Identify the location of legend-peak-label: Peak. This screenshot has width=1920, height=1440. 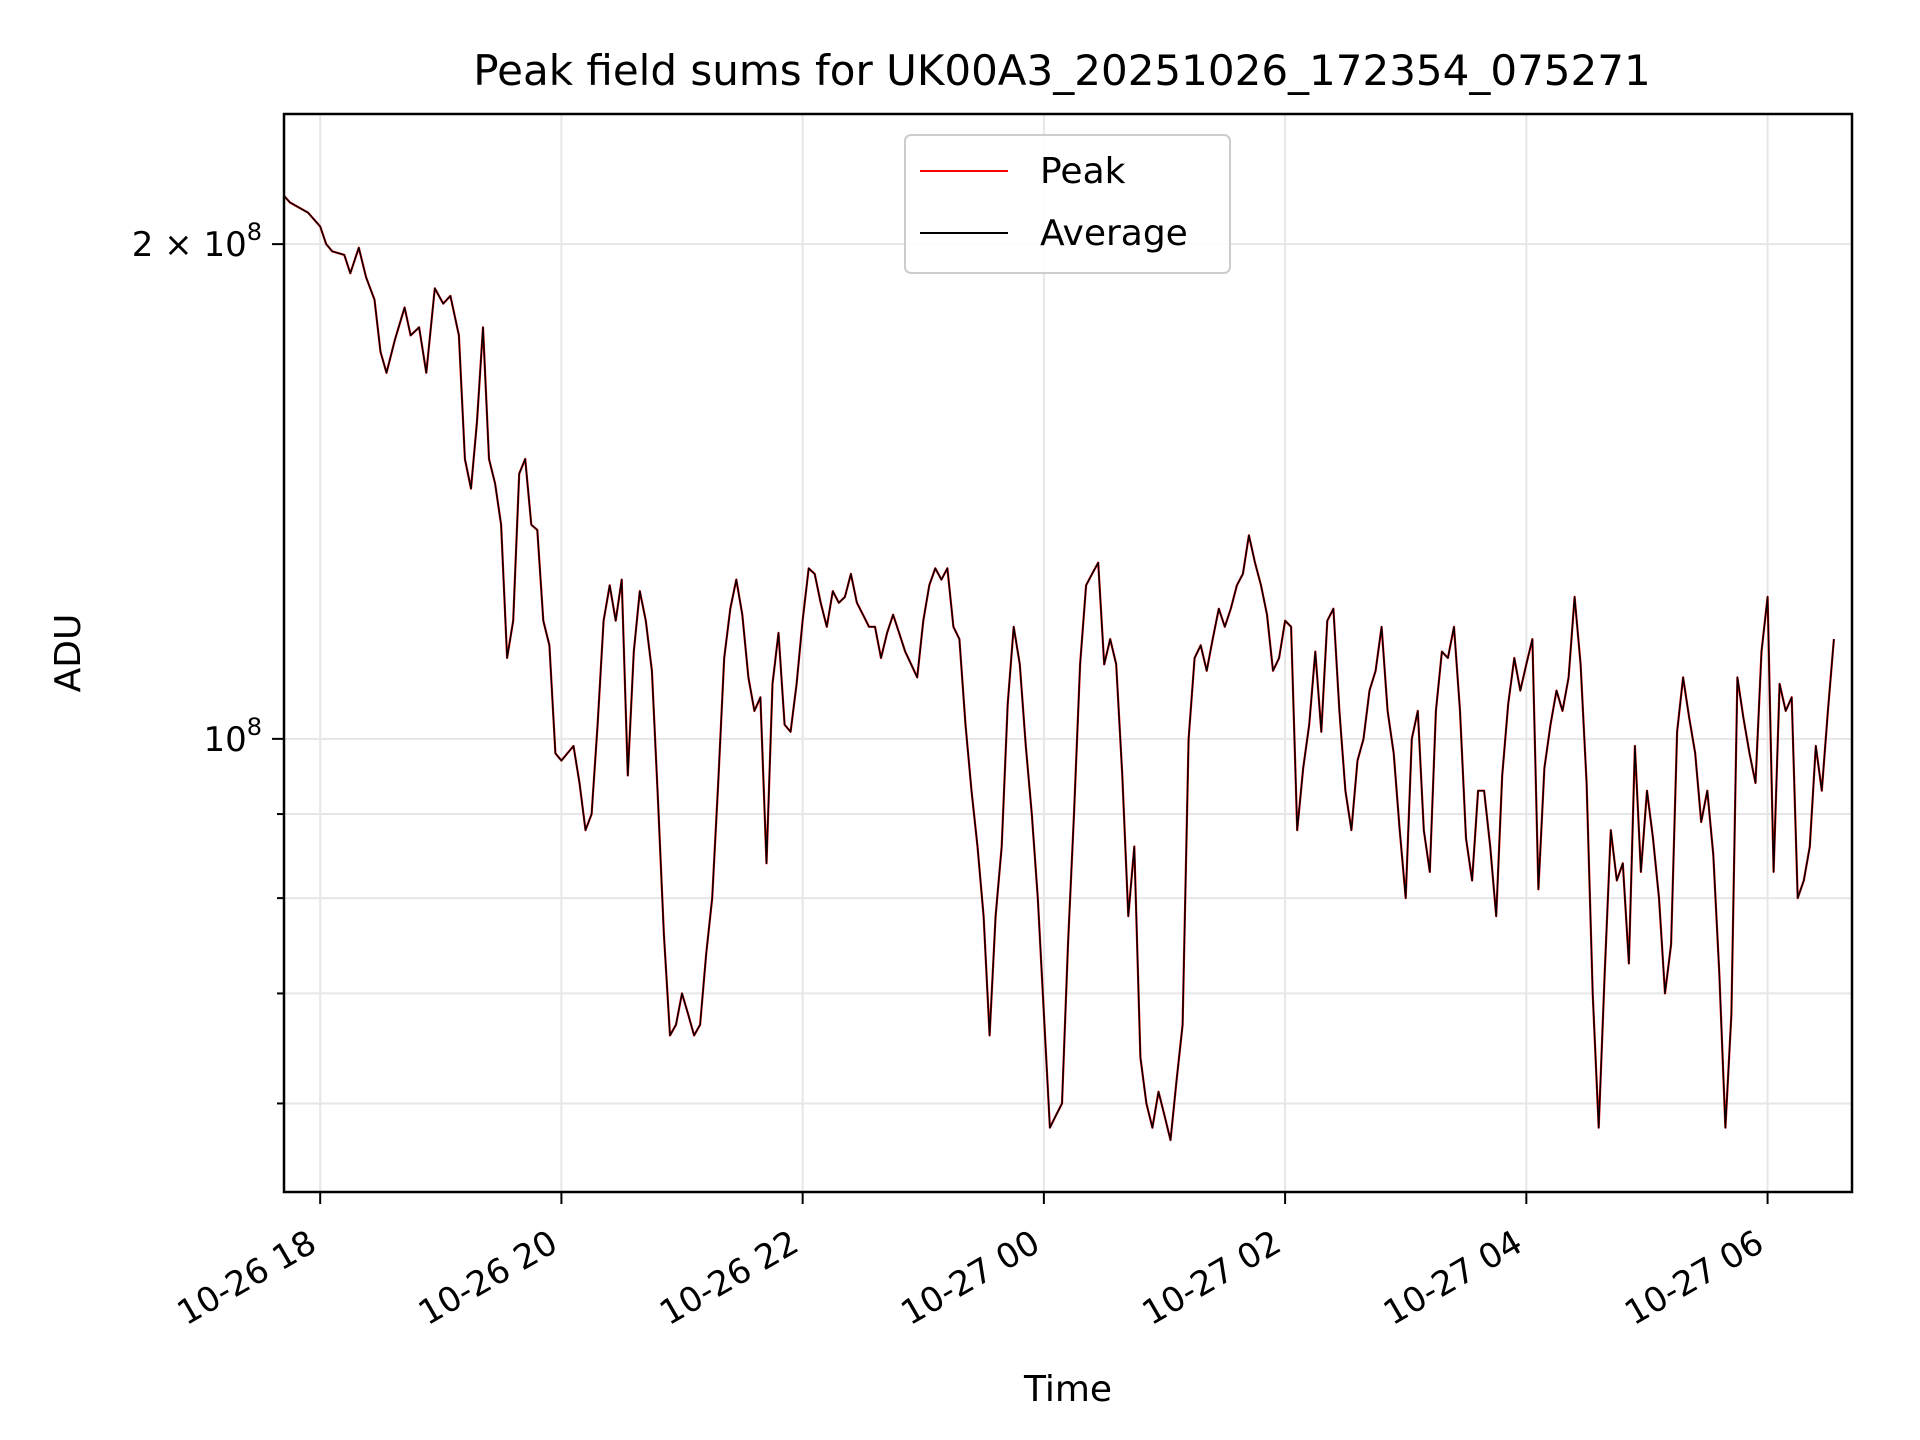
(1083, 171).